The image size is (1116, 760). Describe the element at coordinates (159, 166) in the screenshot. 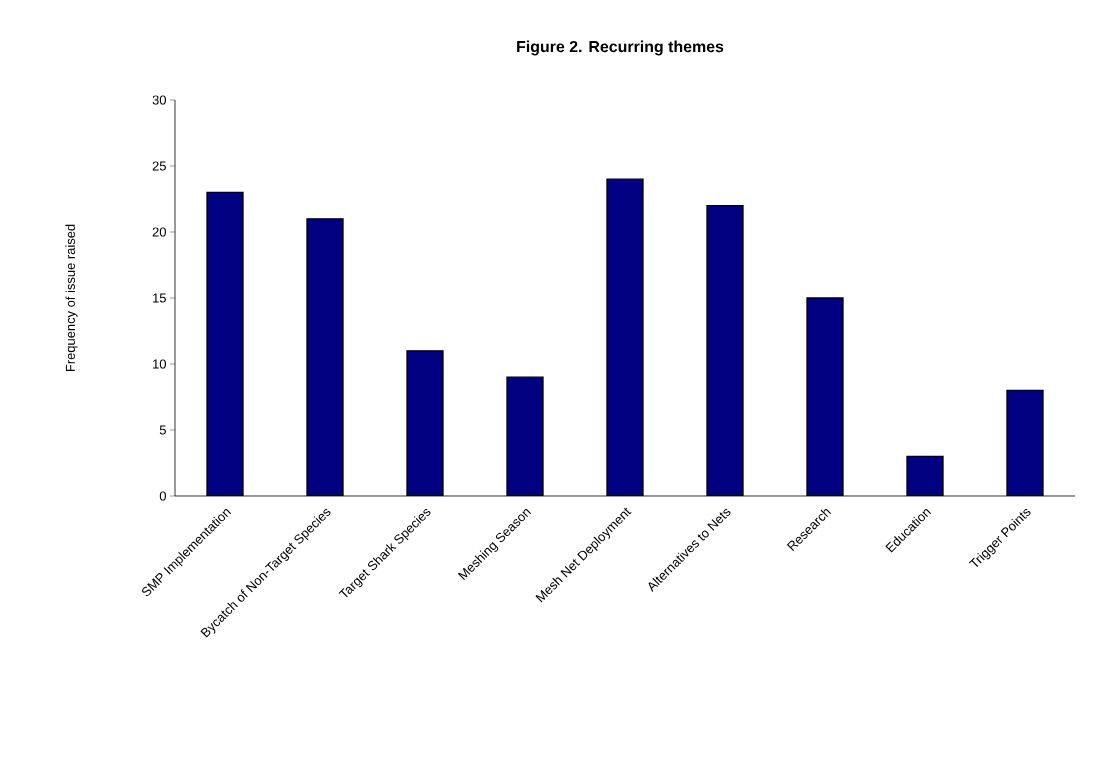

I see `y-tick-label: 25` at that location.